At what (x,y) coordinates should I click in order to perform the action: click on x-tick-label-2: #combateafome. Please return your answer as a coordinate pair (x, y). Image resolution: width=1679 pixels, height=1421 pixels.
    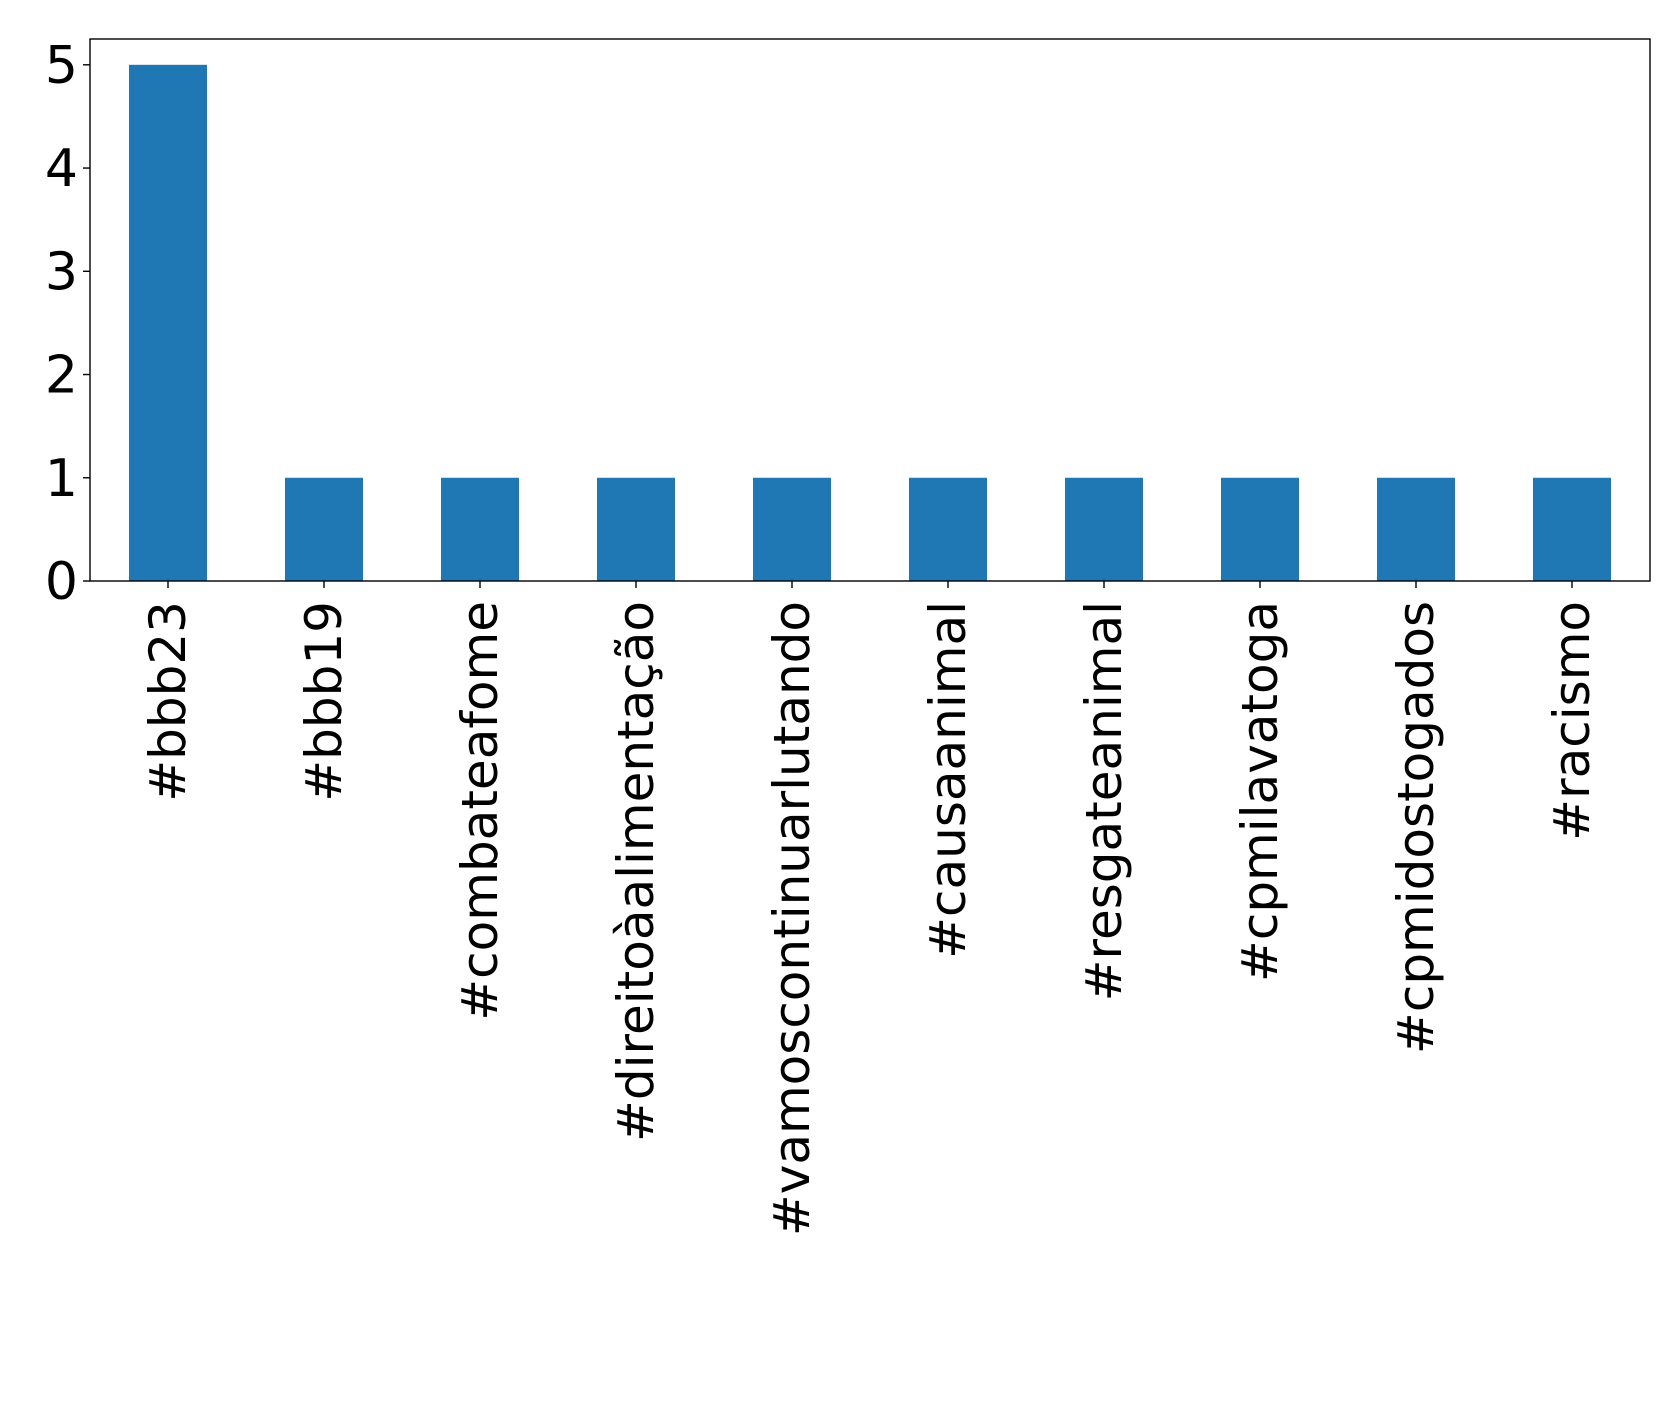
    Looking at the image, I should click on (480, 811).